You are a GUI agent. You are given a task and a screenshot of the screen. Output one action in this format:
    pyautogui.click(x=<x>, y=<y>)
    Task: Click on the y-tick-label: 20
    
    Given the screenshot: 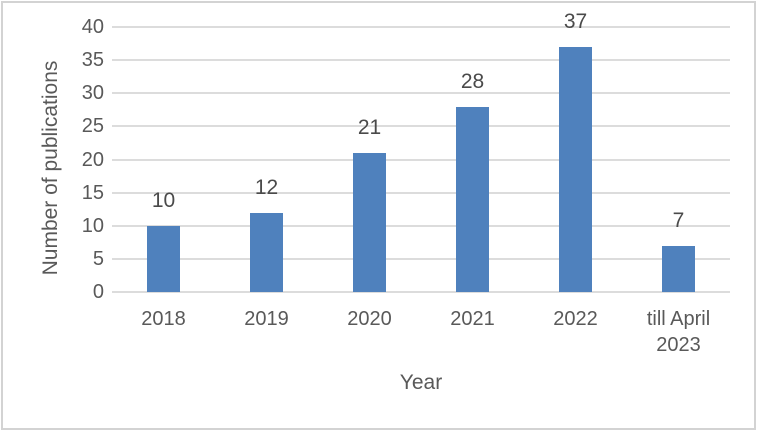 What is the action you would take?
    pyautogui.click(x=92, y=159)
    